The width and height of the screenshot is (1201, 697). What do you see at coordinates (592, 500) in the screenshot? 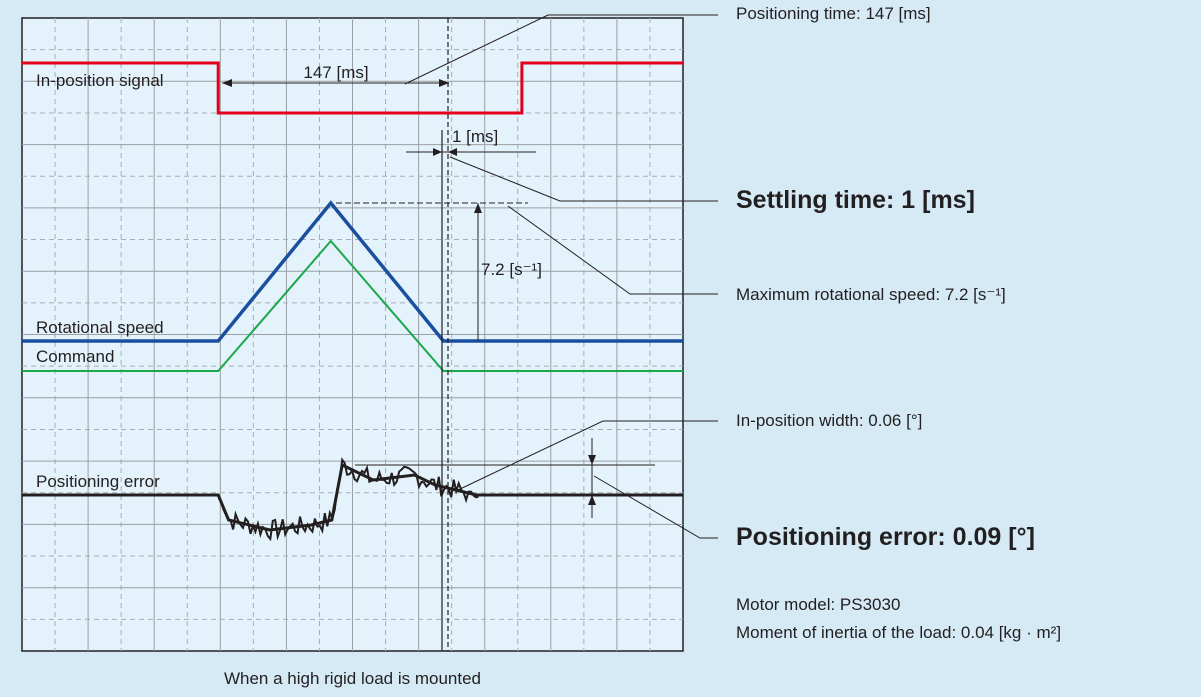
I see `error-arrow-up` at bounding box center [592, 500].